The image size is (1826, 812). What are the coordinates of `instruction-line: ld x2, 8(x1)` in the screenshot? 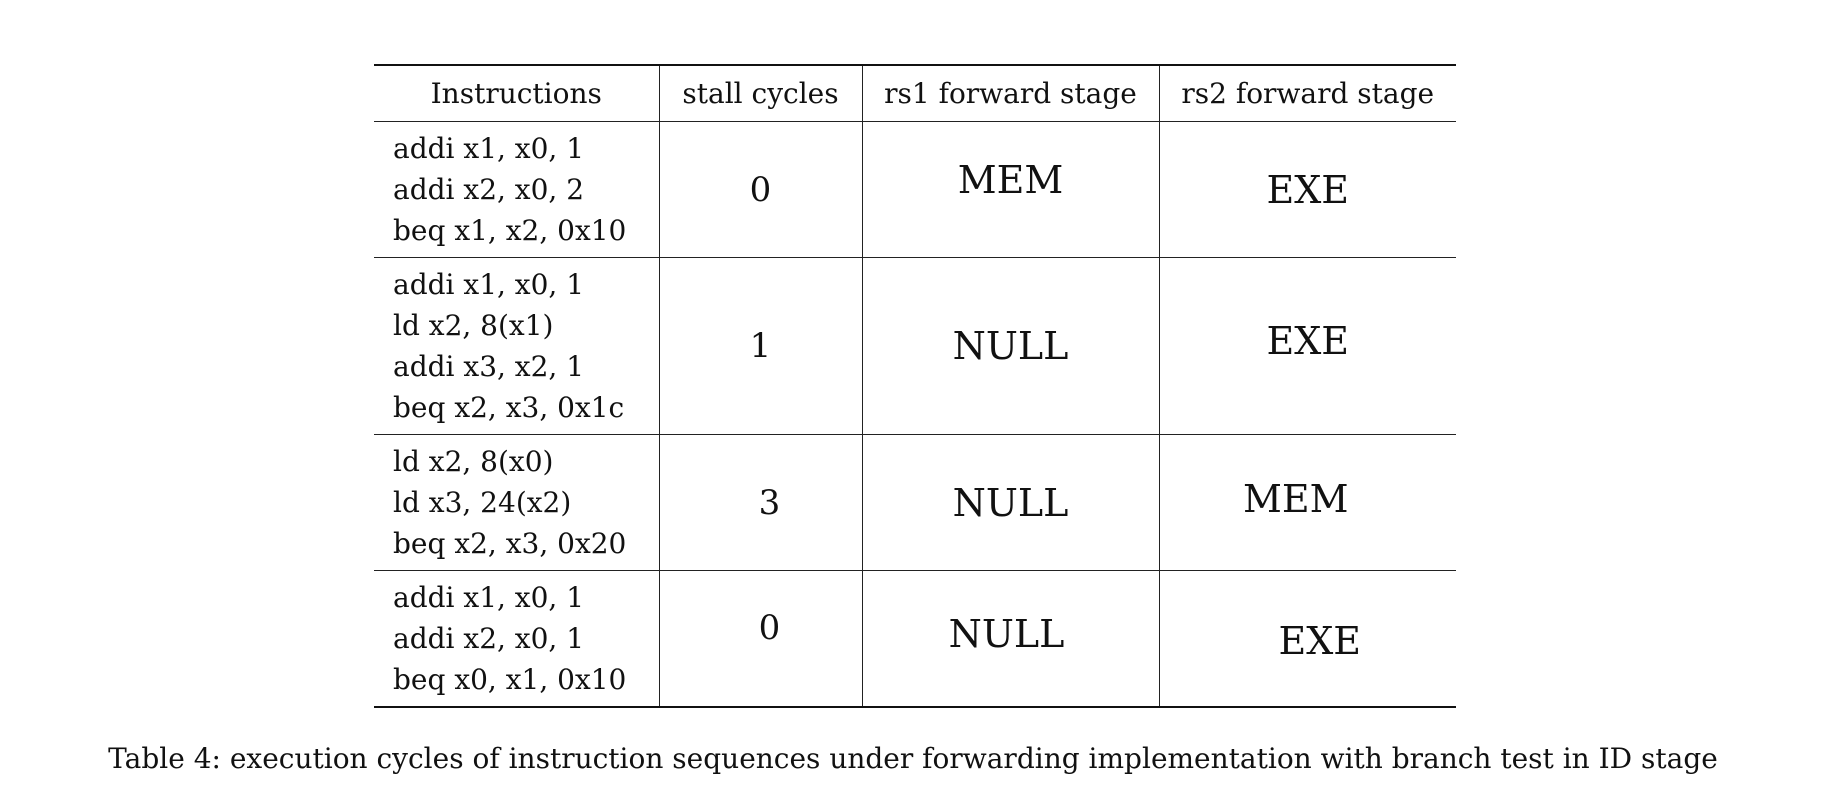 It's located at (473, 325).